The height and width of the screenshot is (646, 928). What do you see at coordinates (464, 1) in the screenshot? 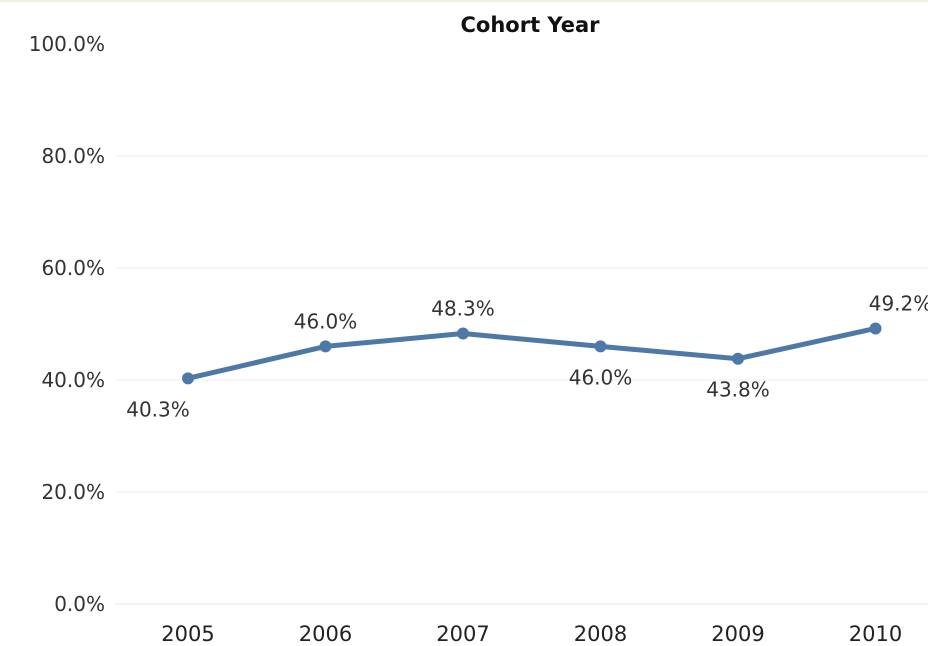
I see `top-border` at bounding box center [464, 1].